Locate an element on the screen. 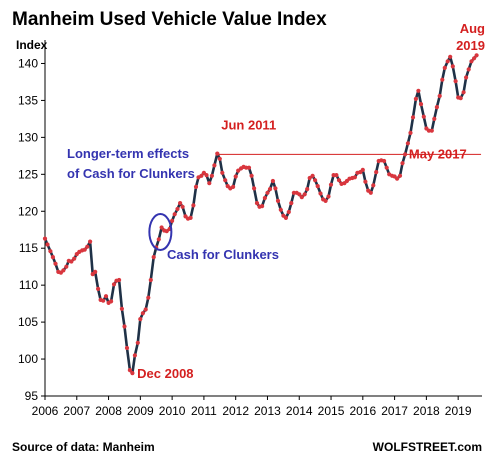  cash-for-clunkers-circle is located at coordinates (160, 231).